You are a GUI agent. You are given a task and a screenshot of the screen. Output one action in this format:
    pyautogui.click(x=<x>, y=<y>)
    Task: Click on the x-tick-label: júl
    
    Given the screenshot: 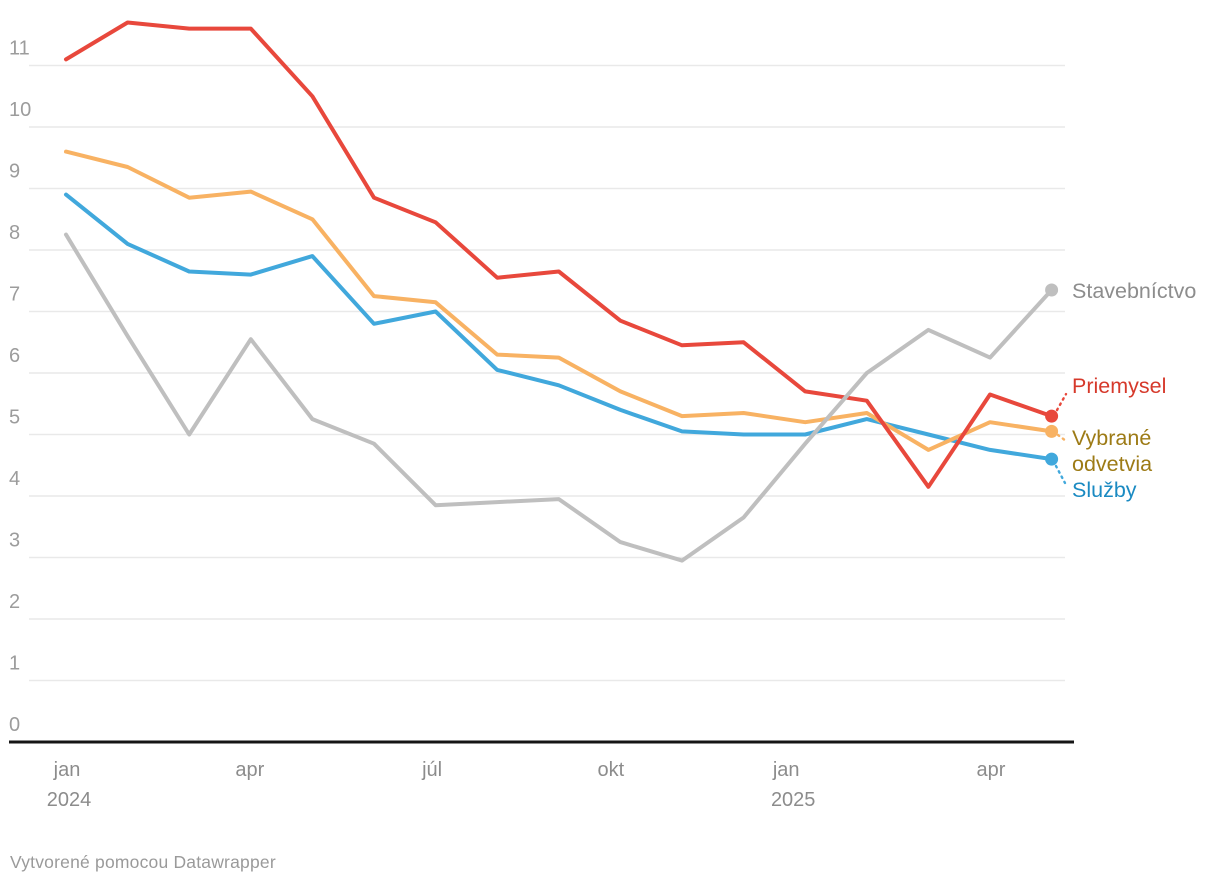 What is the action you would take?
    pyautogui.click(x=431, y=770)
    